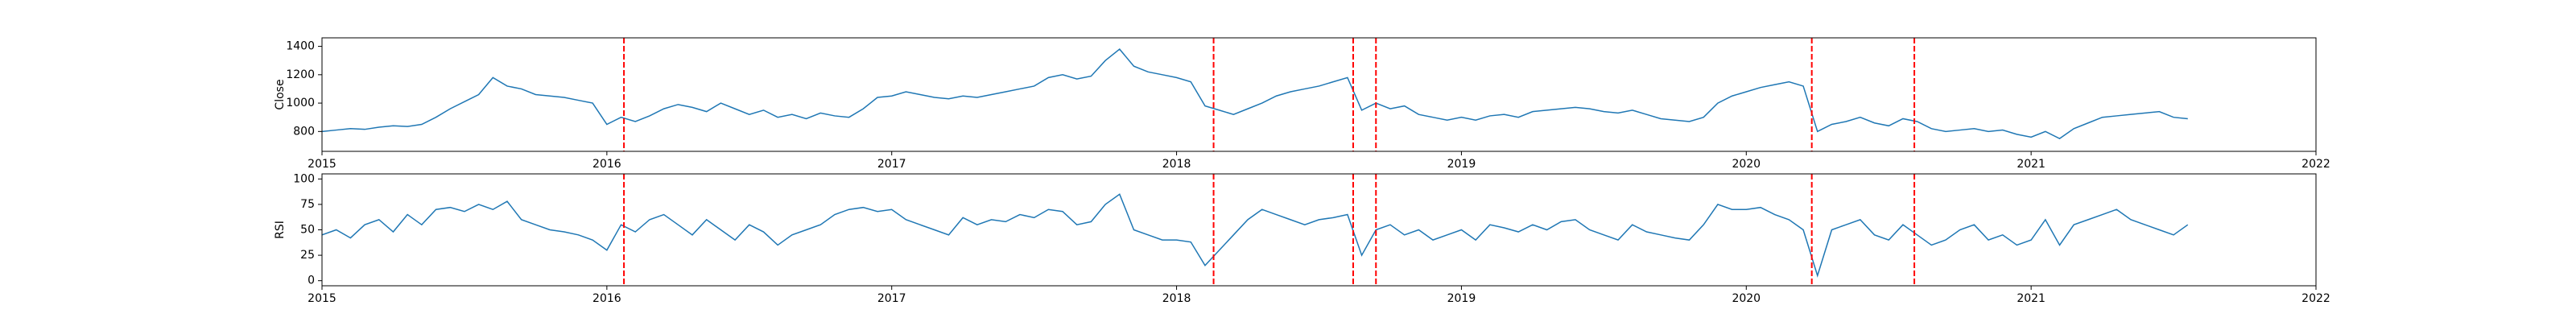  I want to click on y-tick-label: 75, so click(307, 204).